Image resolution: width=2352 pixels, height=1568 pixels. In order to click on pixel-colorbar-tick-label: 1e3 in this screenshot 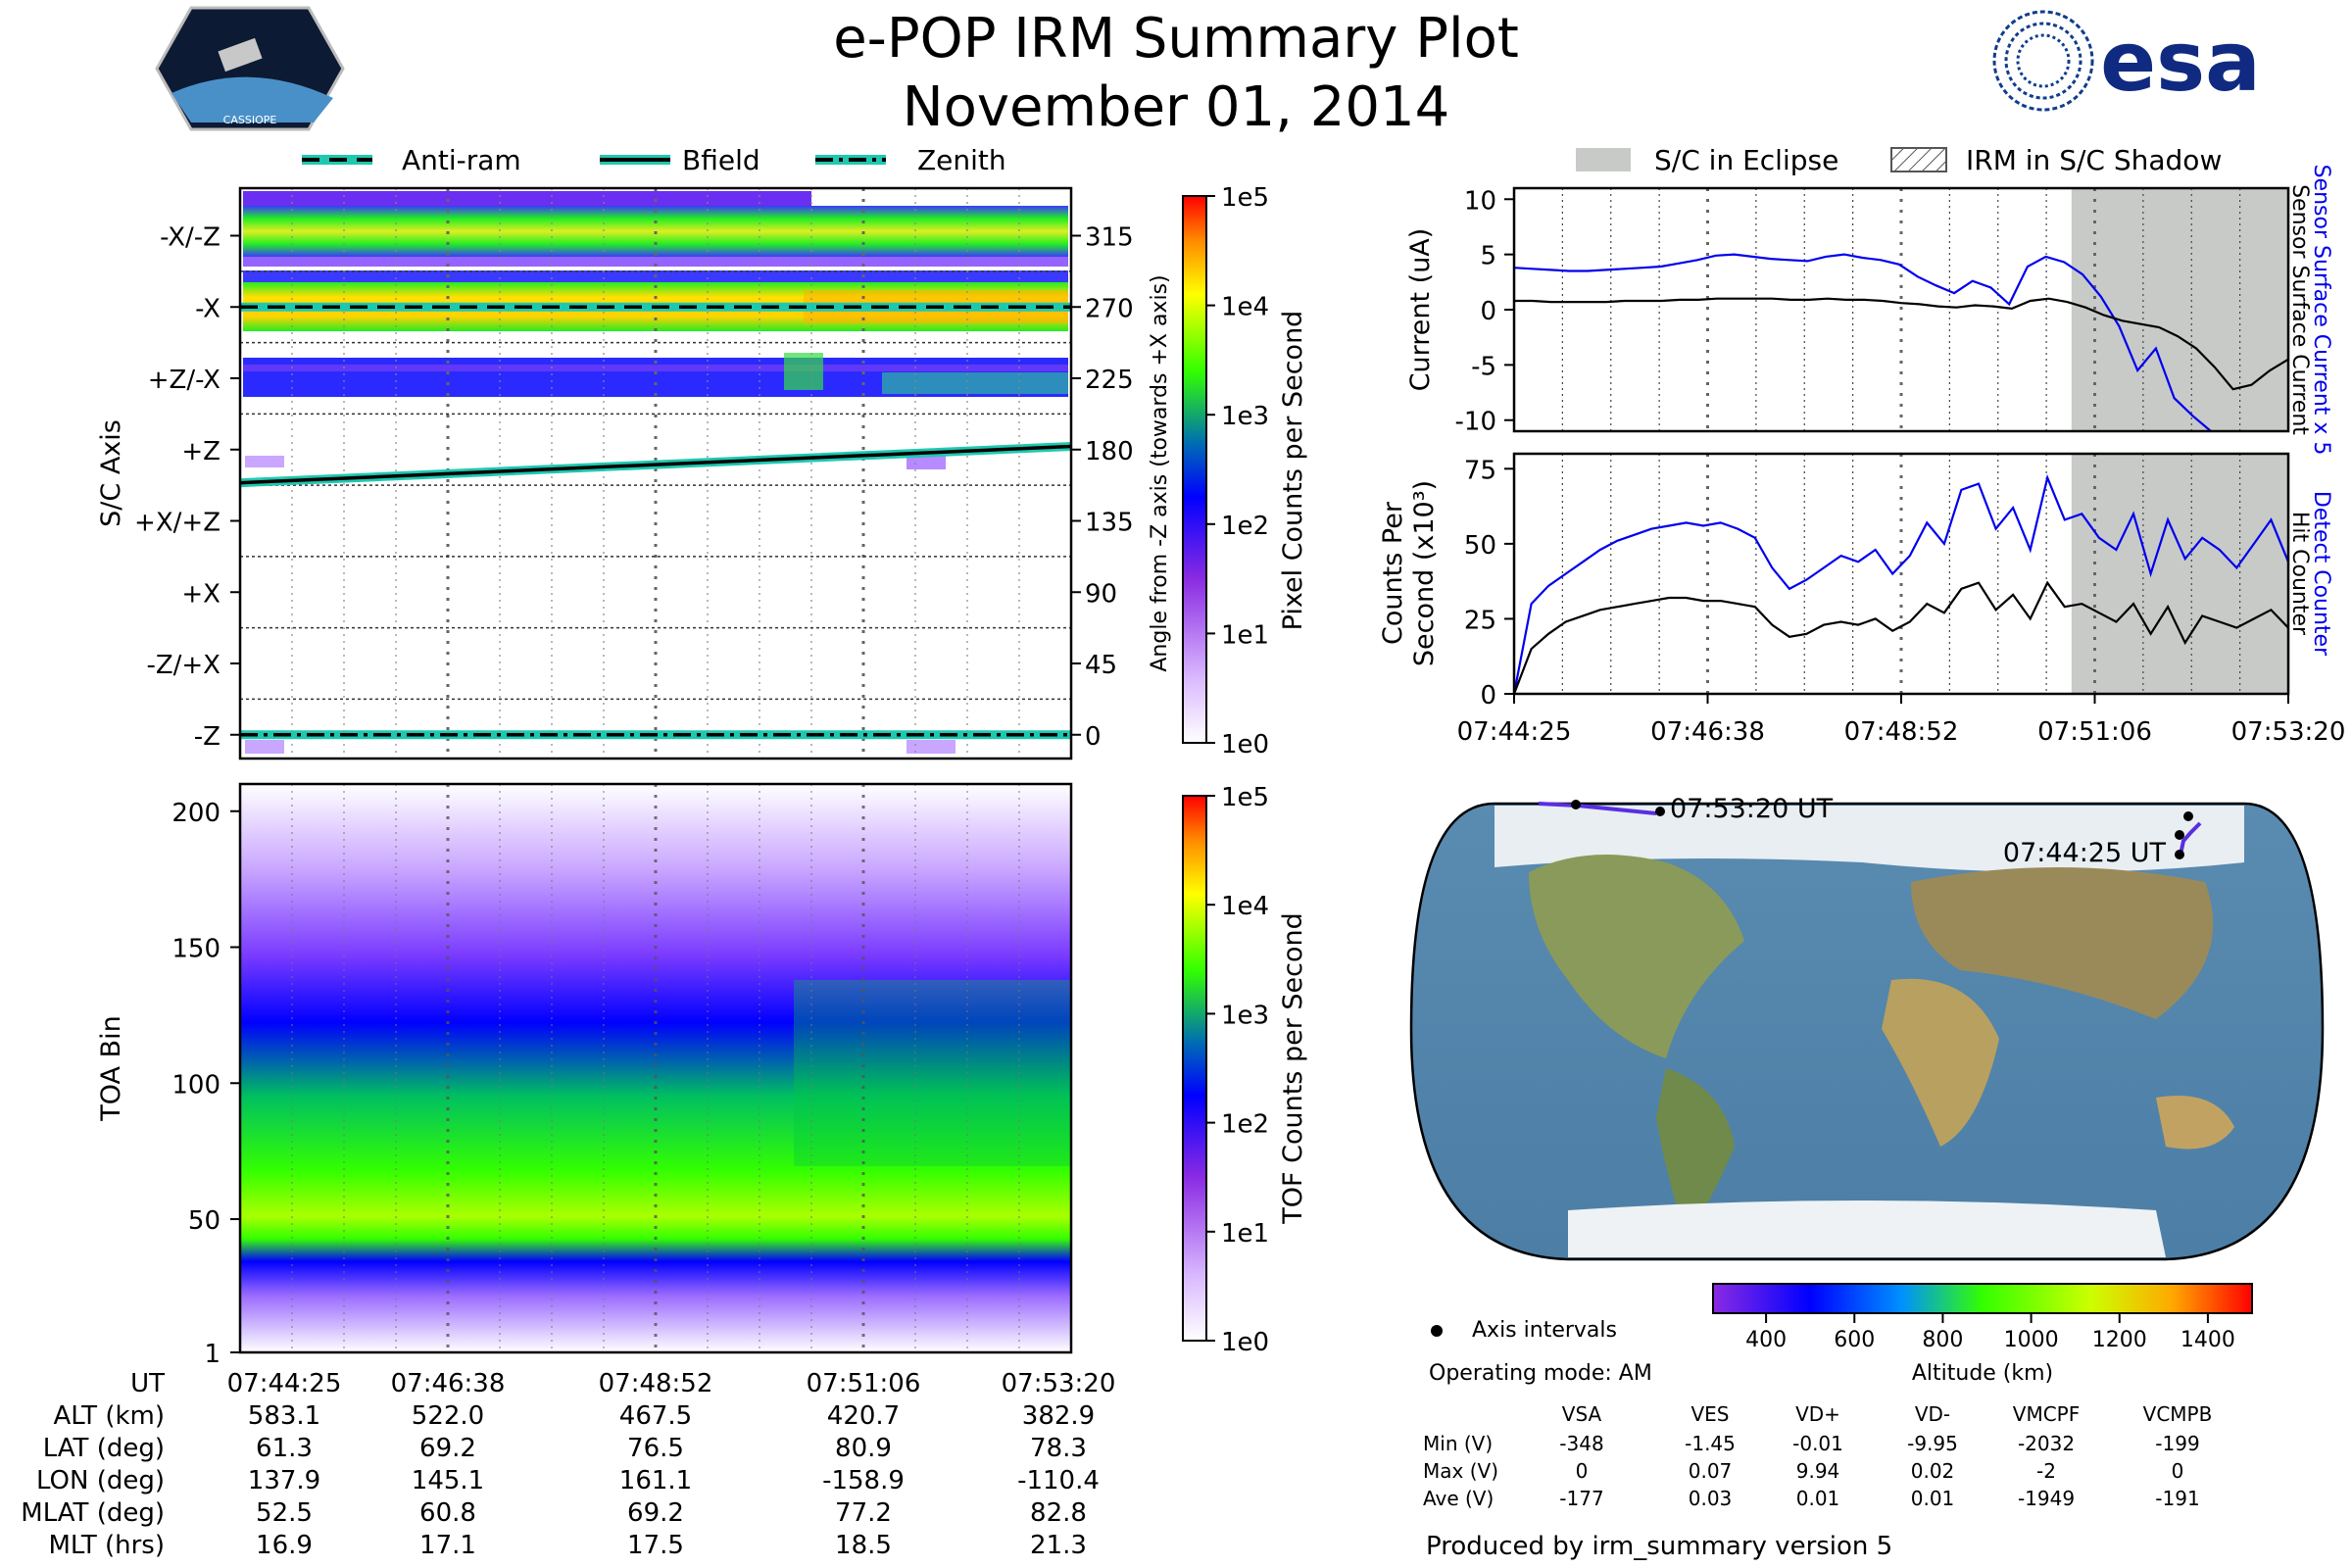, I will do `click(1245, 416)`.